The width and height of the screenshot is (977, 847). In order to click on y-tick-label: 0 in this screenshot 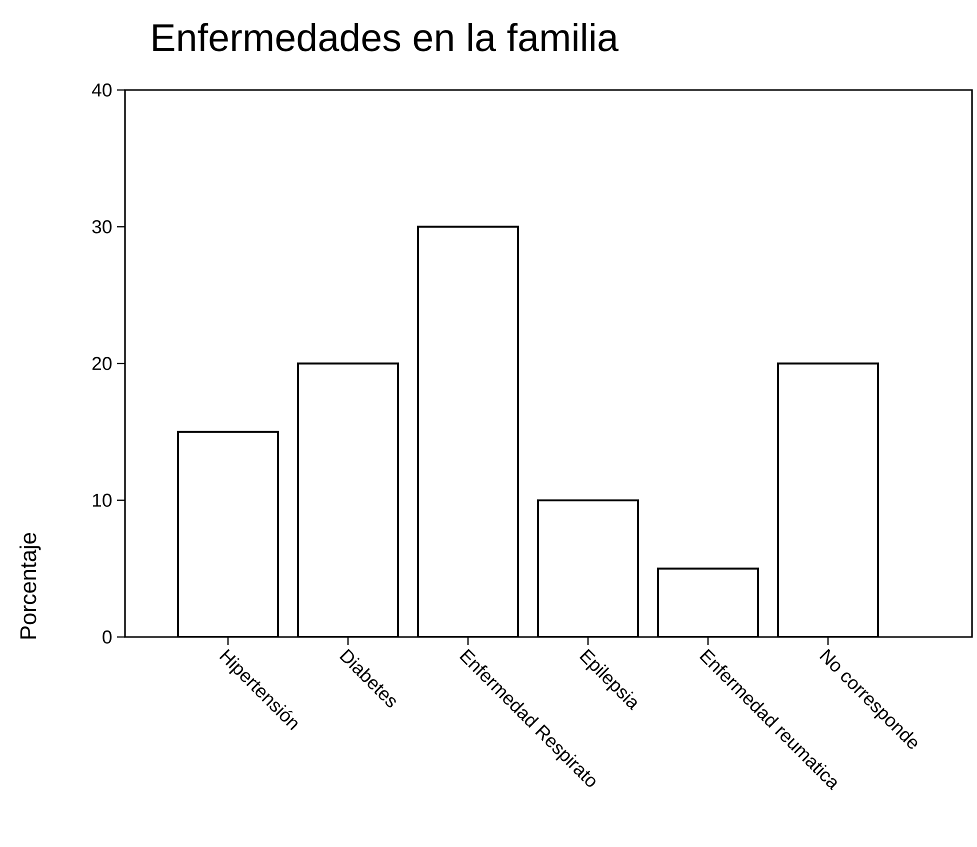, I will do `click(107, 637)`.